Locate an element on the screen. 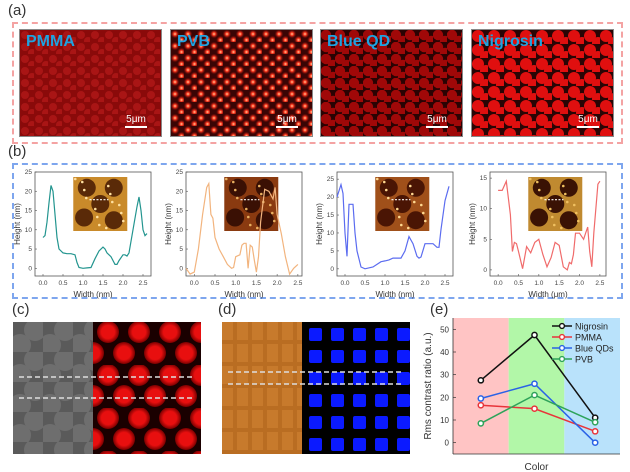 This screenshot has width=630, height=472. pvb-micrograph: PVB 5μm is located at coordinates (241, 83).